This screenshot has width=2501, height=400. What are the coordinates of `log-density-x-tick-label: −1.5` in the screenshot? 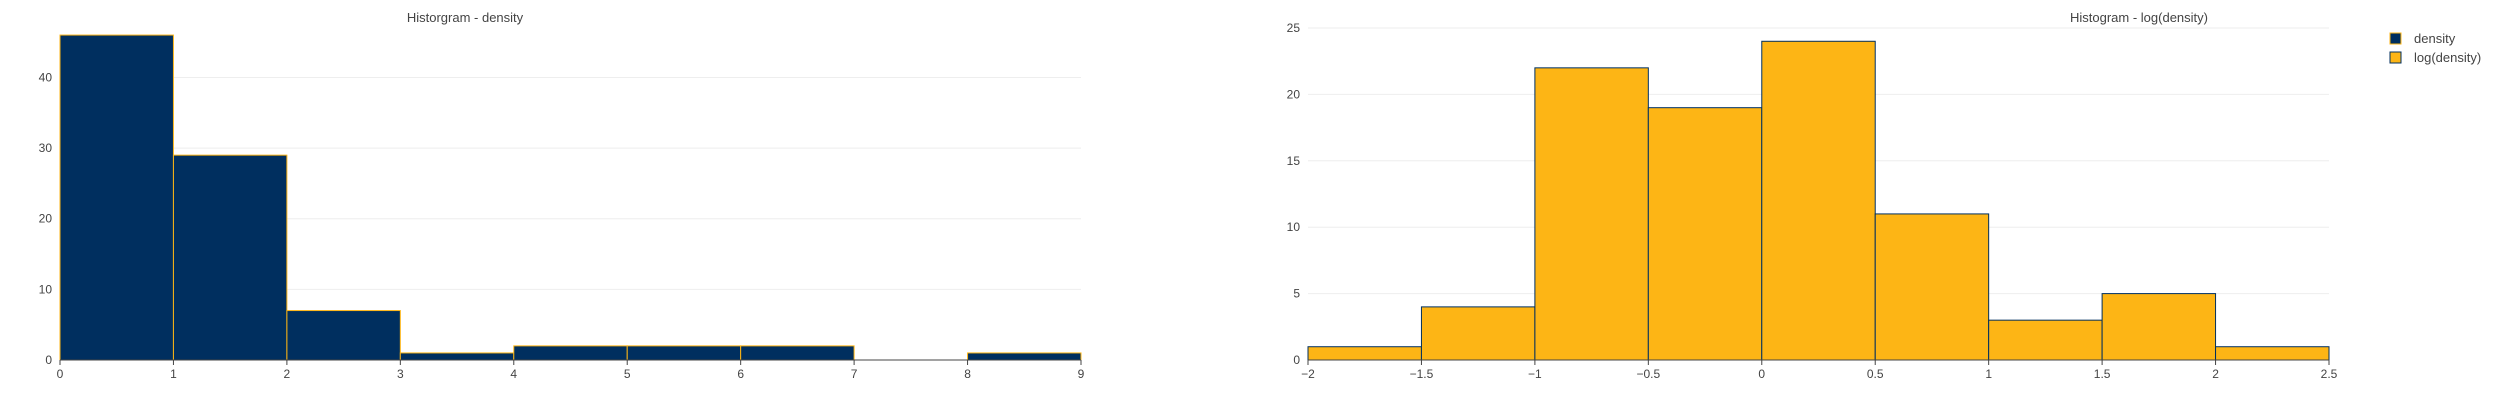 It's located at (1422, 374).